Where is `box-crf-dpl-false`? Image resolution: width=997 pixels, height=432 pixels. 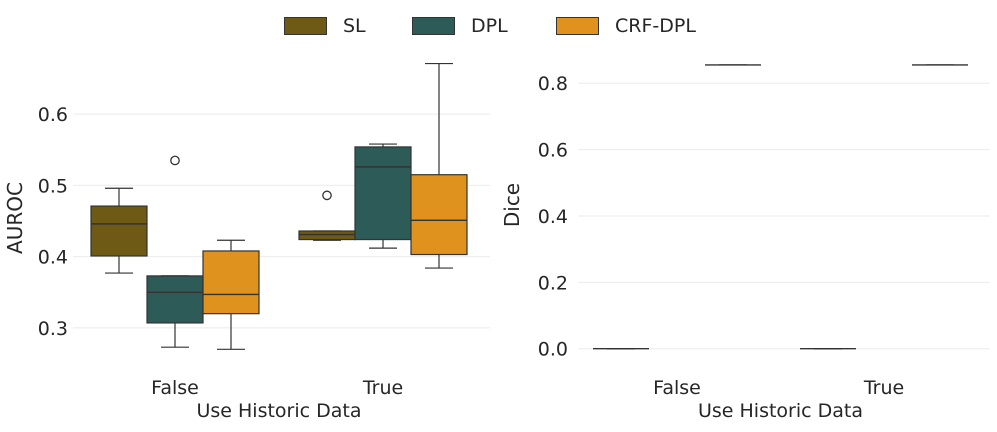 box-crf-dpl-false is located at coordinates (231, 294).